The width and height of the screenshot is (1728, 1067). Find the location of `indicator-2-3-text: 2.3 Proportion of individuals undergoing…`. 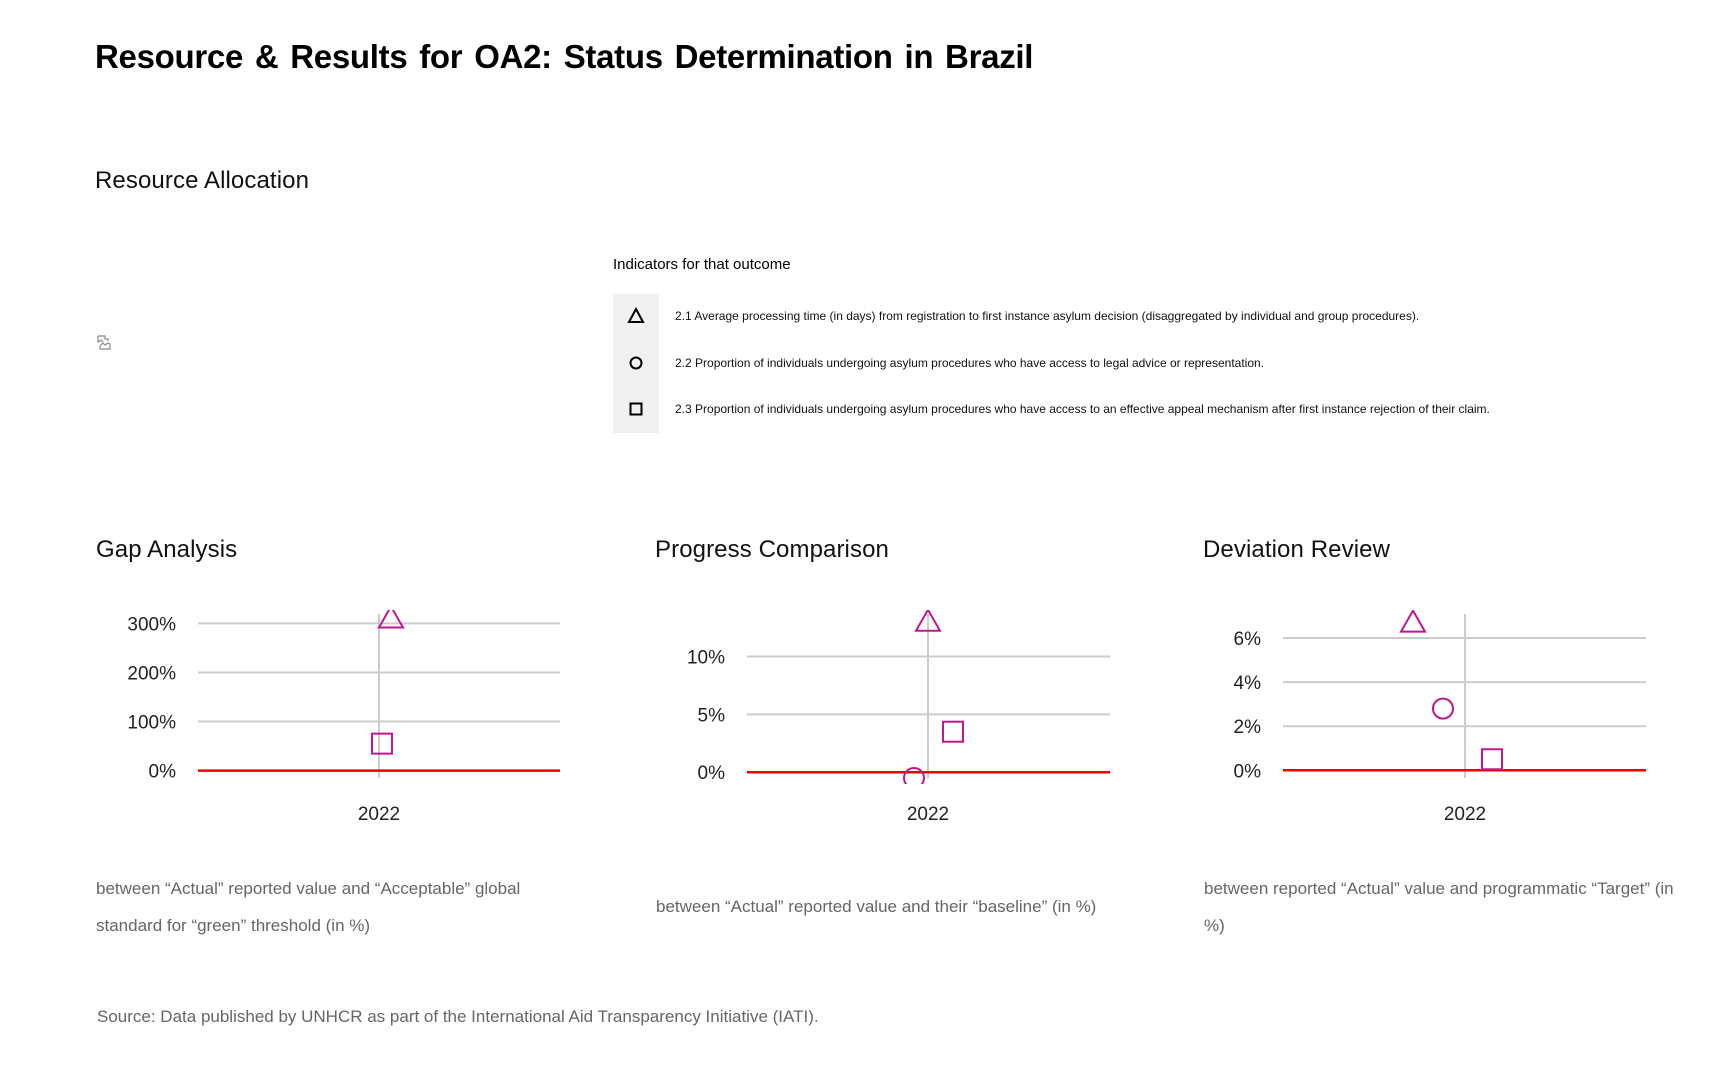

indicator-2-3-text: 2.3 Proportion of individuals undergoing… is located at coordinates (1082, 409).